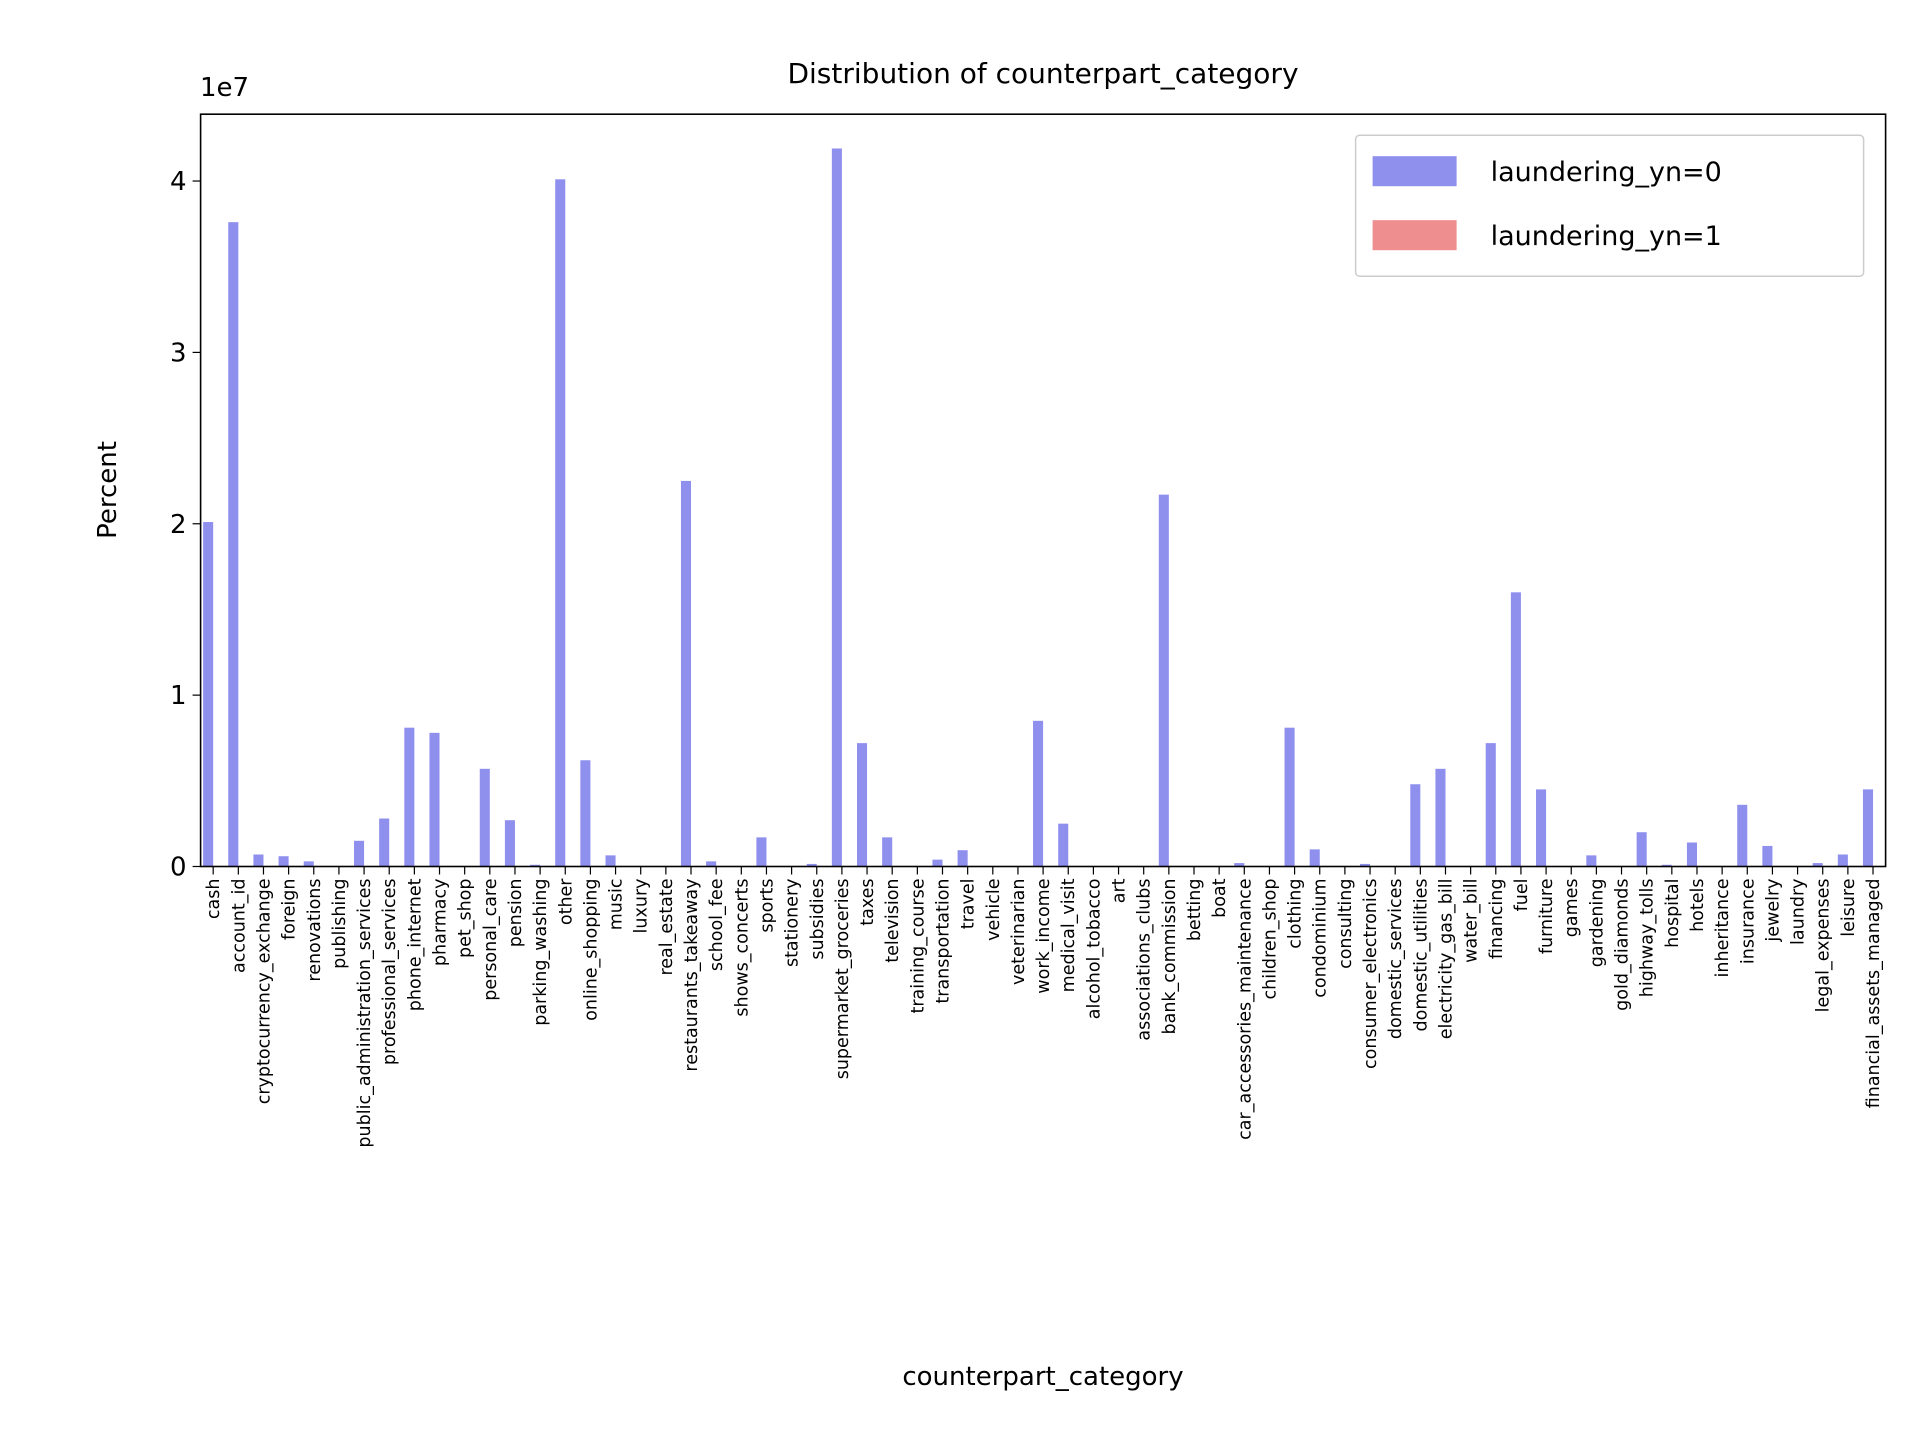 This screenshot has width=1920, height=1440. I want to click on x-tick-label: car_accessories_maintenance, so click(1245, 1009).